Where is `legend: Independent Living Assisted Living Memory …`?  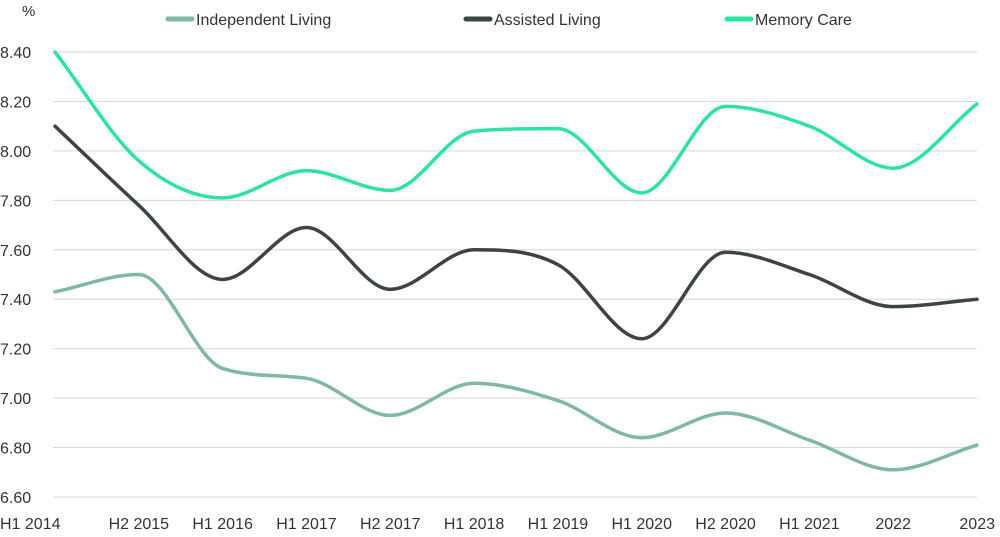 legend: Independent Living Assisted Living Memory … is located at coordinates (508, 20).